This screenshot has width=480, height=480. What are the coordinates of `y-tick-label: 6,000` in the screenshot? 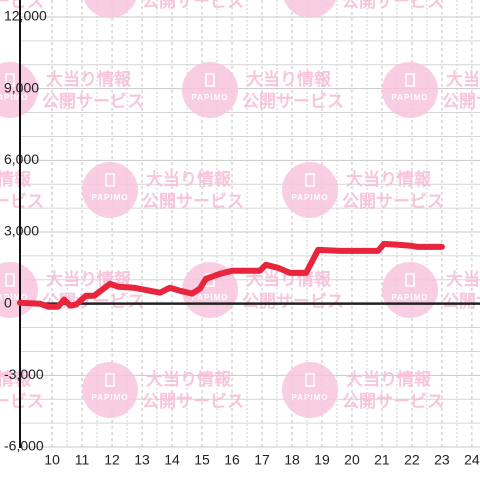 It's located at (21, 159).